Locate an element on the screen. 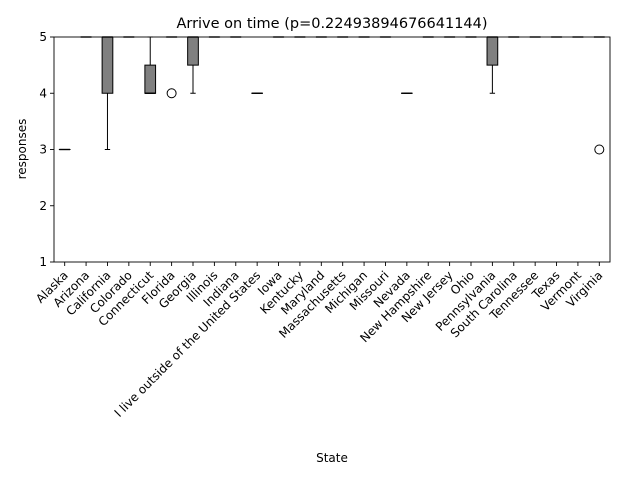  y-tick-label: 5 is located at coordinates (43, 37).